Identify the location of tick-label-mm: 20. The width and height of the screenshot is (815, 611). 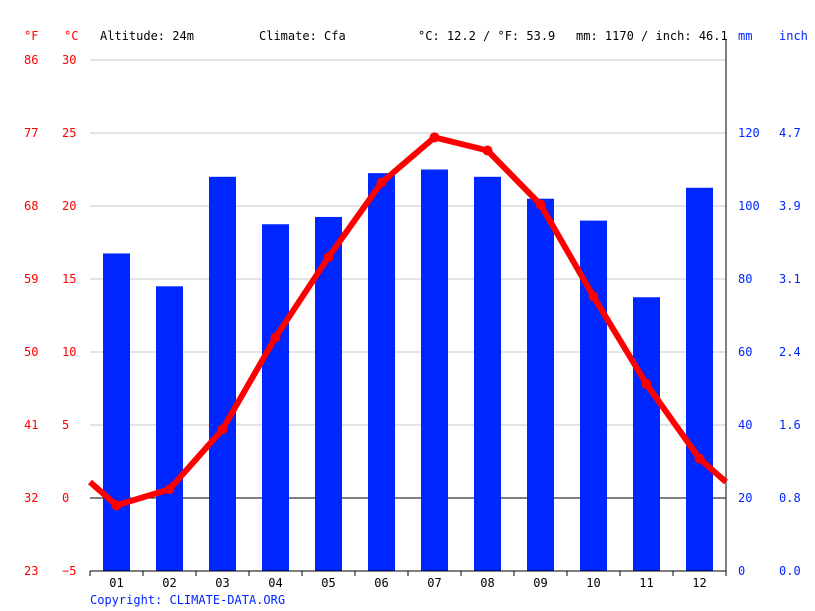
(745, 498).